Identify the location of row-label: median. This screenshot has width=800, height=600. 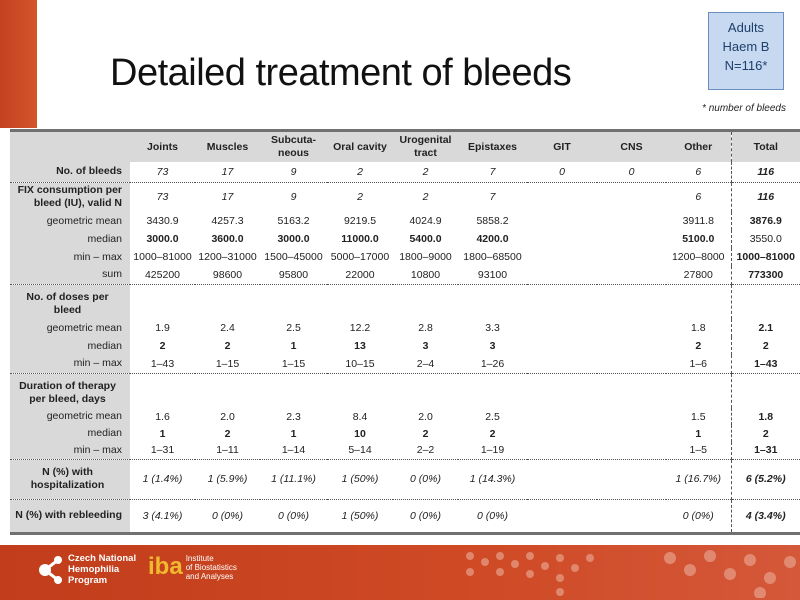
(70, 239).